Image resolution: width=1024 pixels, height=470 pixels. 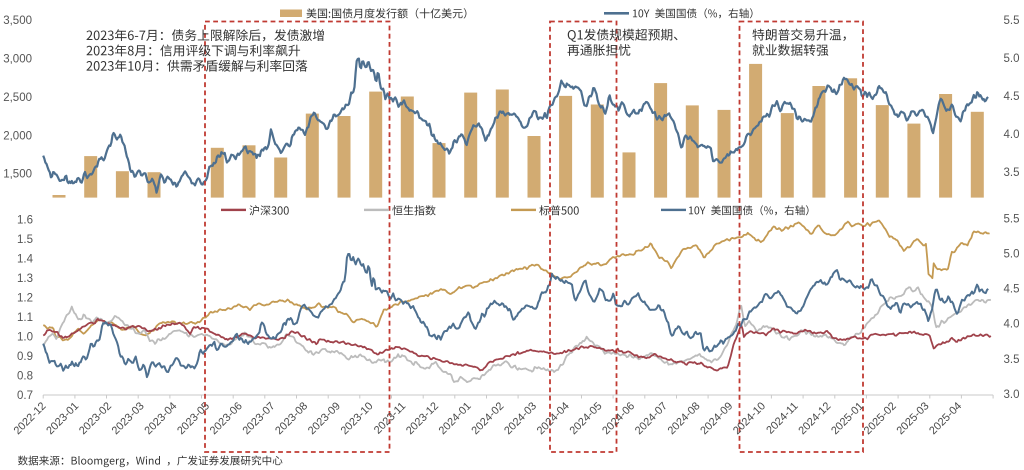 I want to click on svg-text: 3.0, so click(x=1012, y=395).